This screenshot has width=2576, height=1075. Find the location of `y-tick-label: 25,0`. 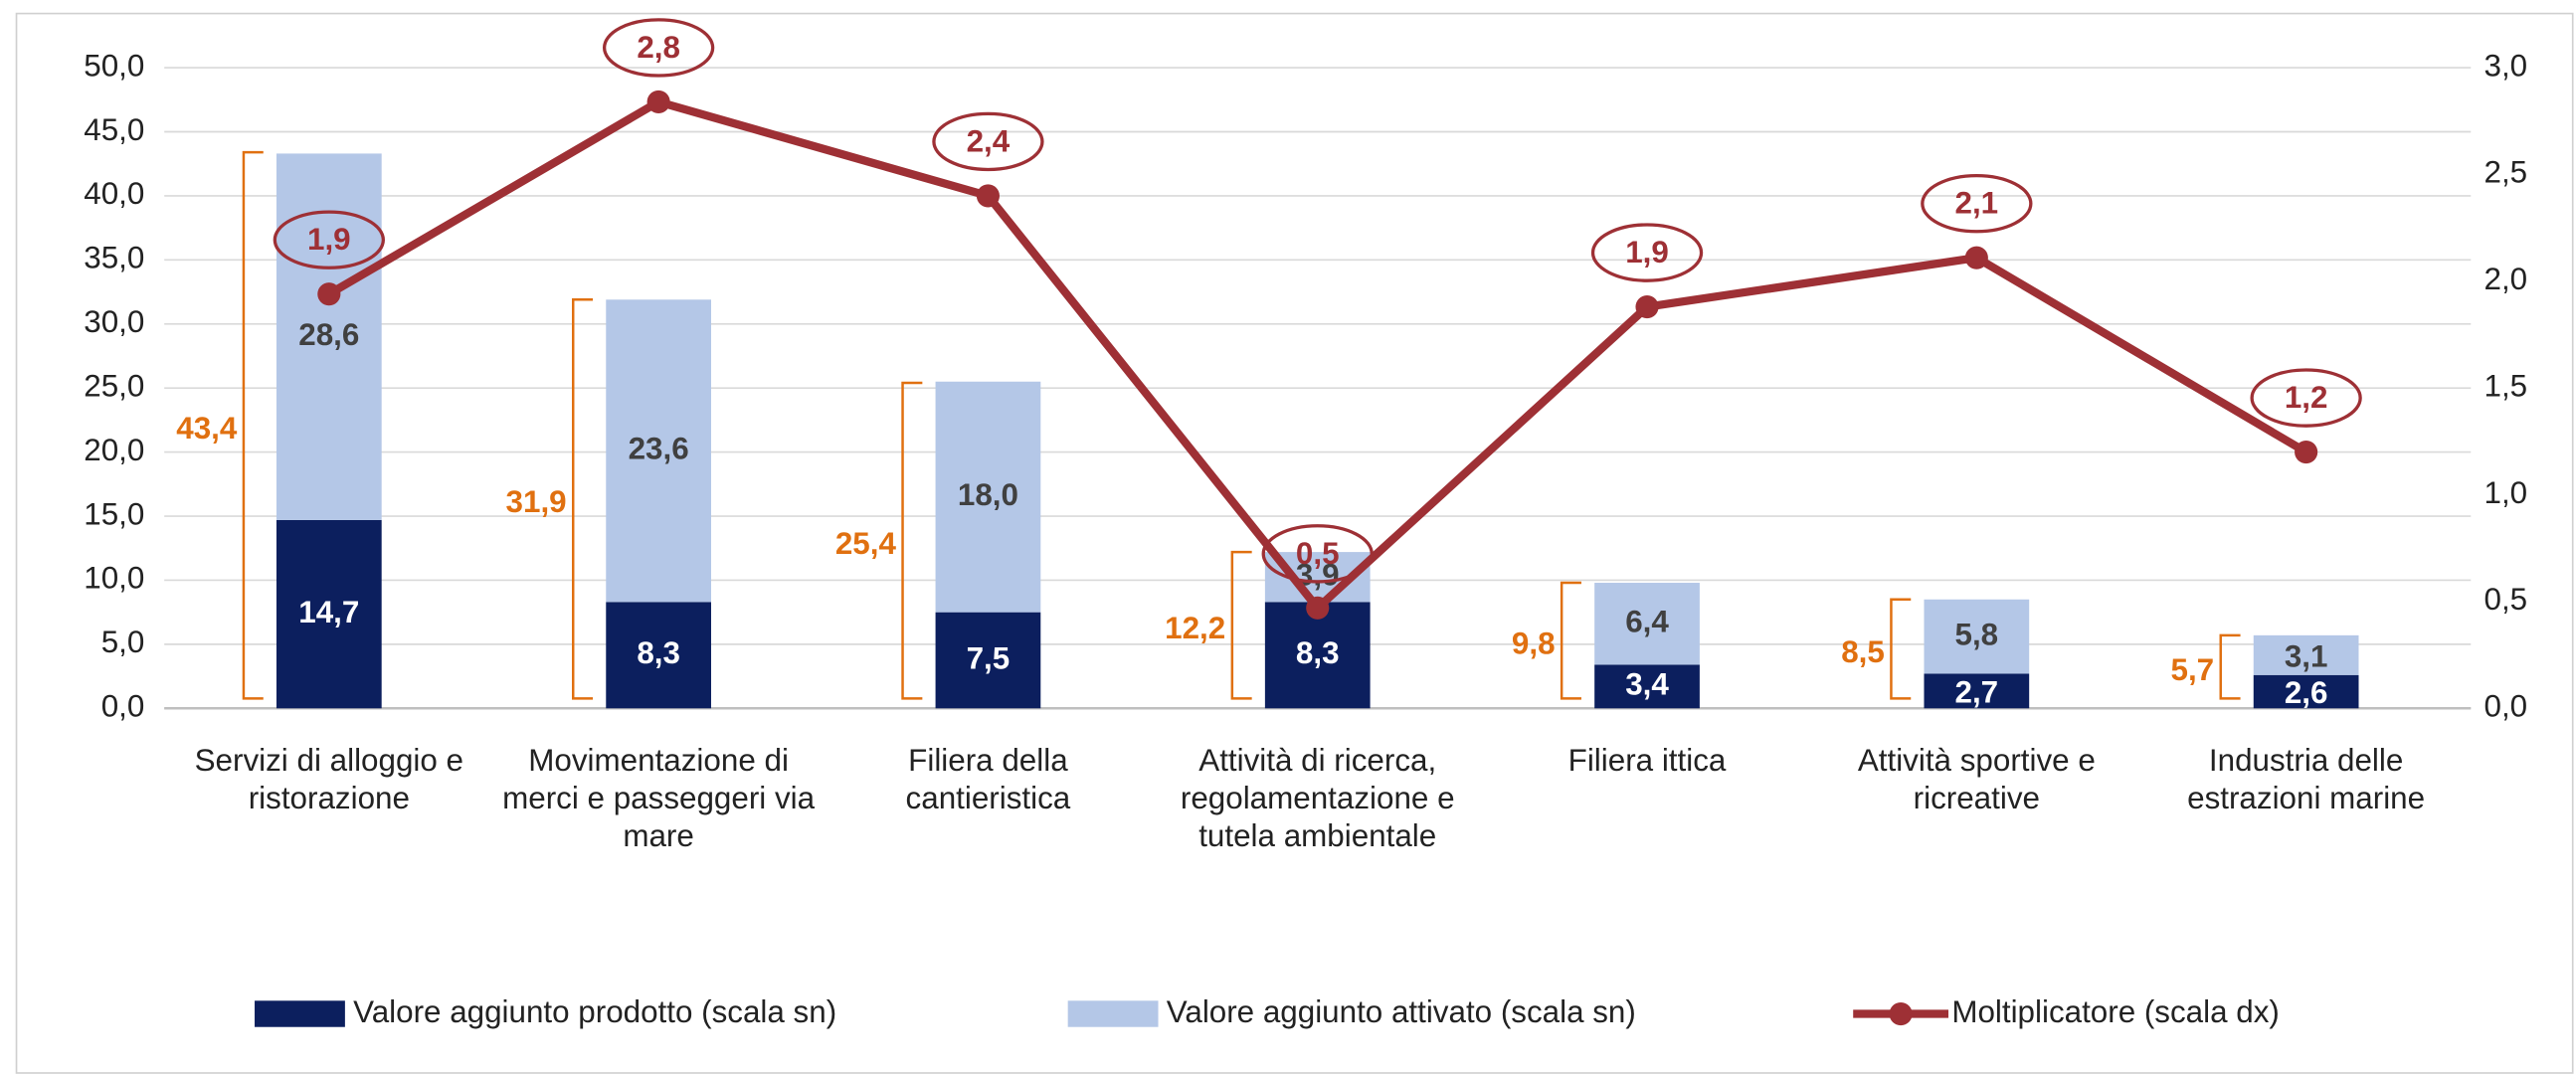

y-tick-label: 25,0 is located at coordinates (114, 386).